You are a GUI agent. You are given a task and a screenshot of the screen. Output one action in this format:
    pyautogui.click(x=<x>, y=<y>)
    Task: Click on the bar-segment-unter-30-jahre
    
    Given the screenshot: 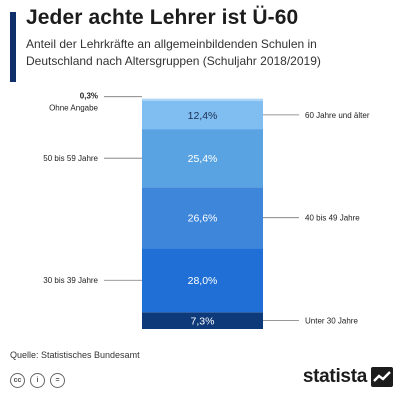 What is the action you would take?
    pyautogui.click(x=202, y=320)
    